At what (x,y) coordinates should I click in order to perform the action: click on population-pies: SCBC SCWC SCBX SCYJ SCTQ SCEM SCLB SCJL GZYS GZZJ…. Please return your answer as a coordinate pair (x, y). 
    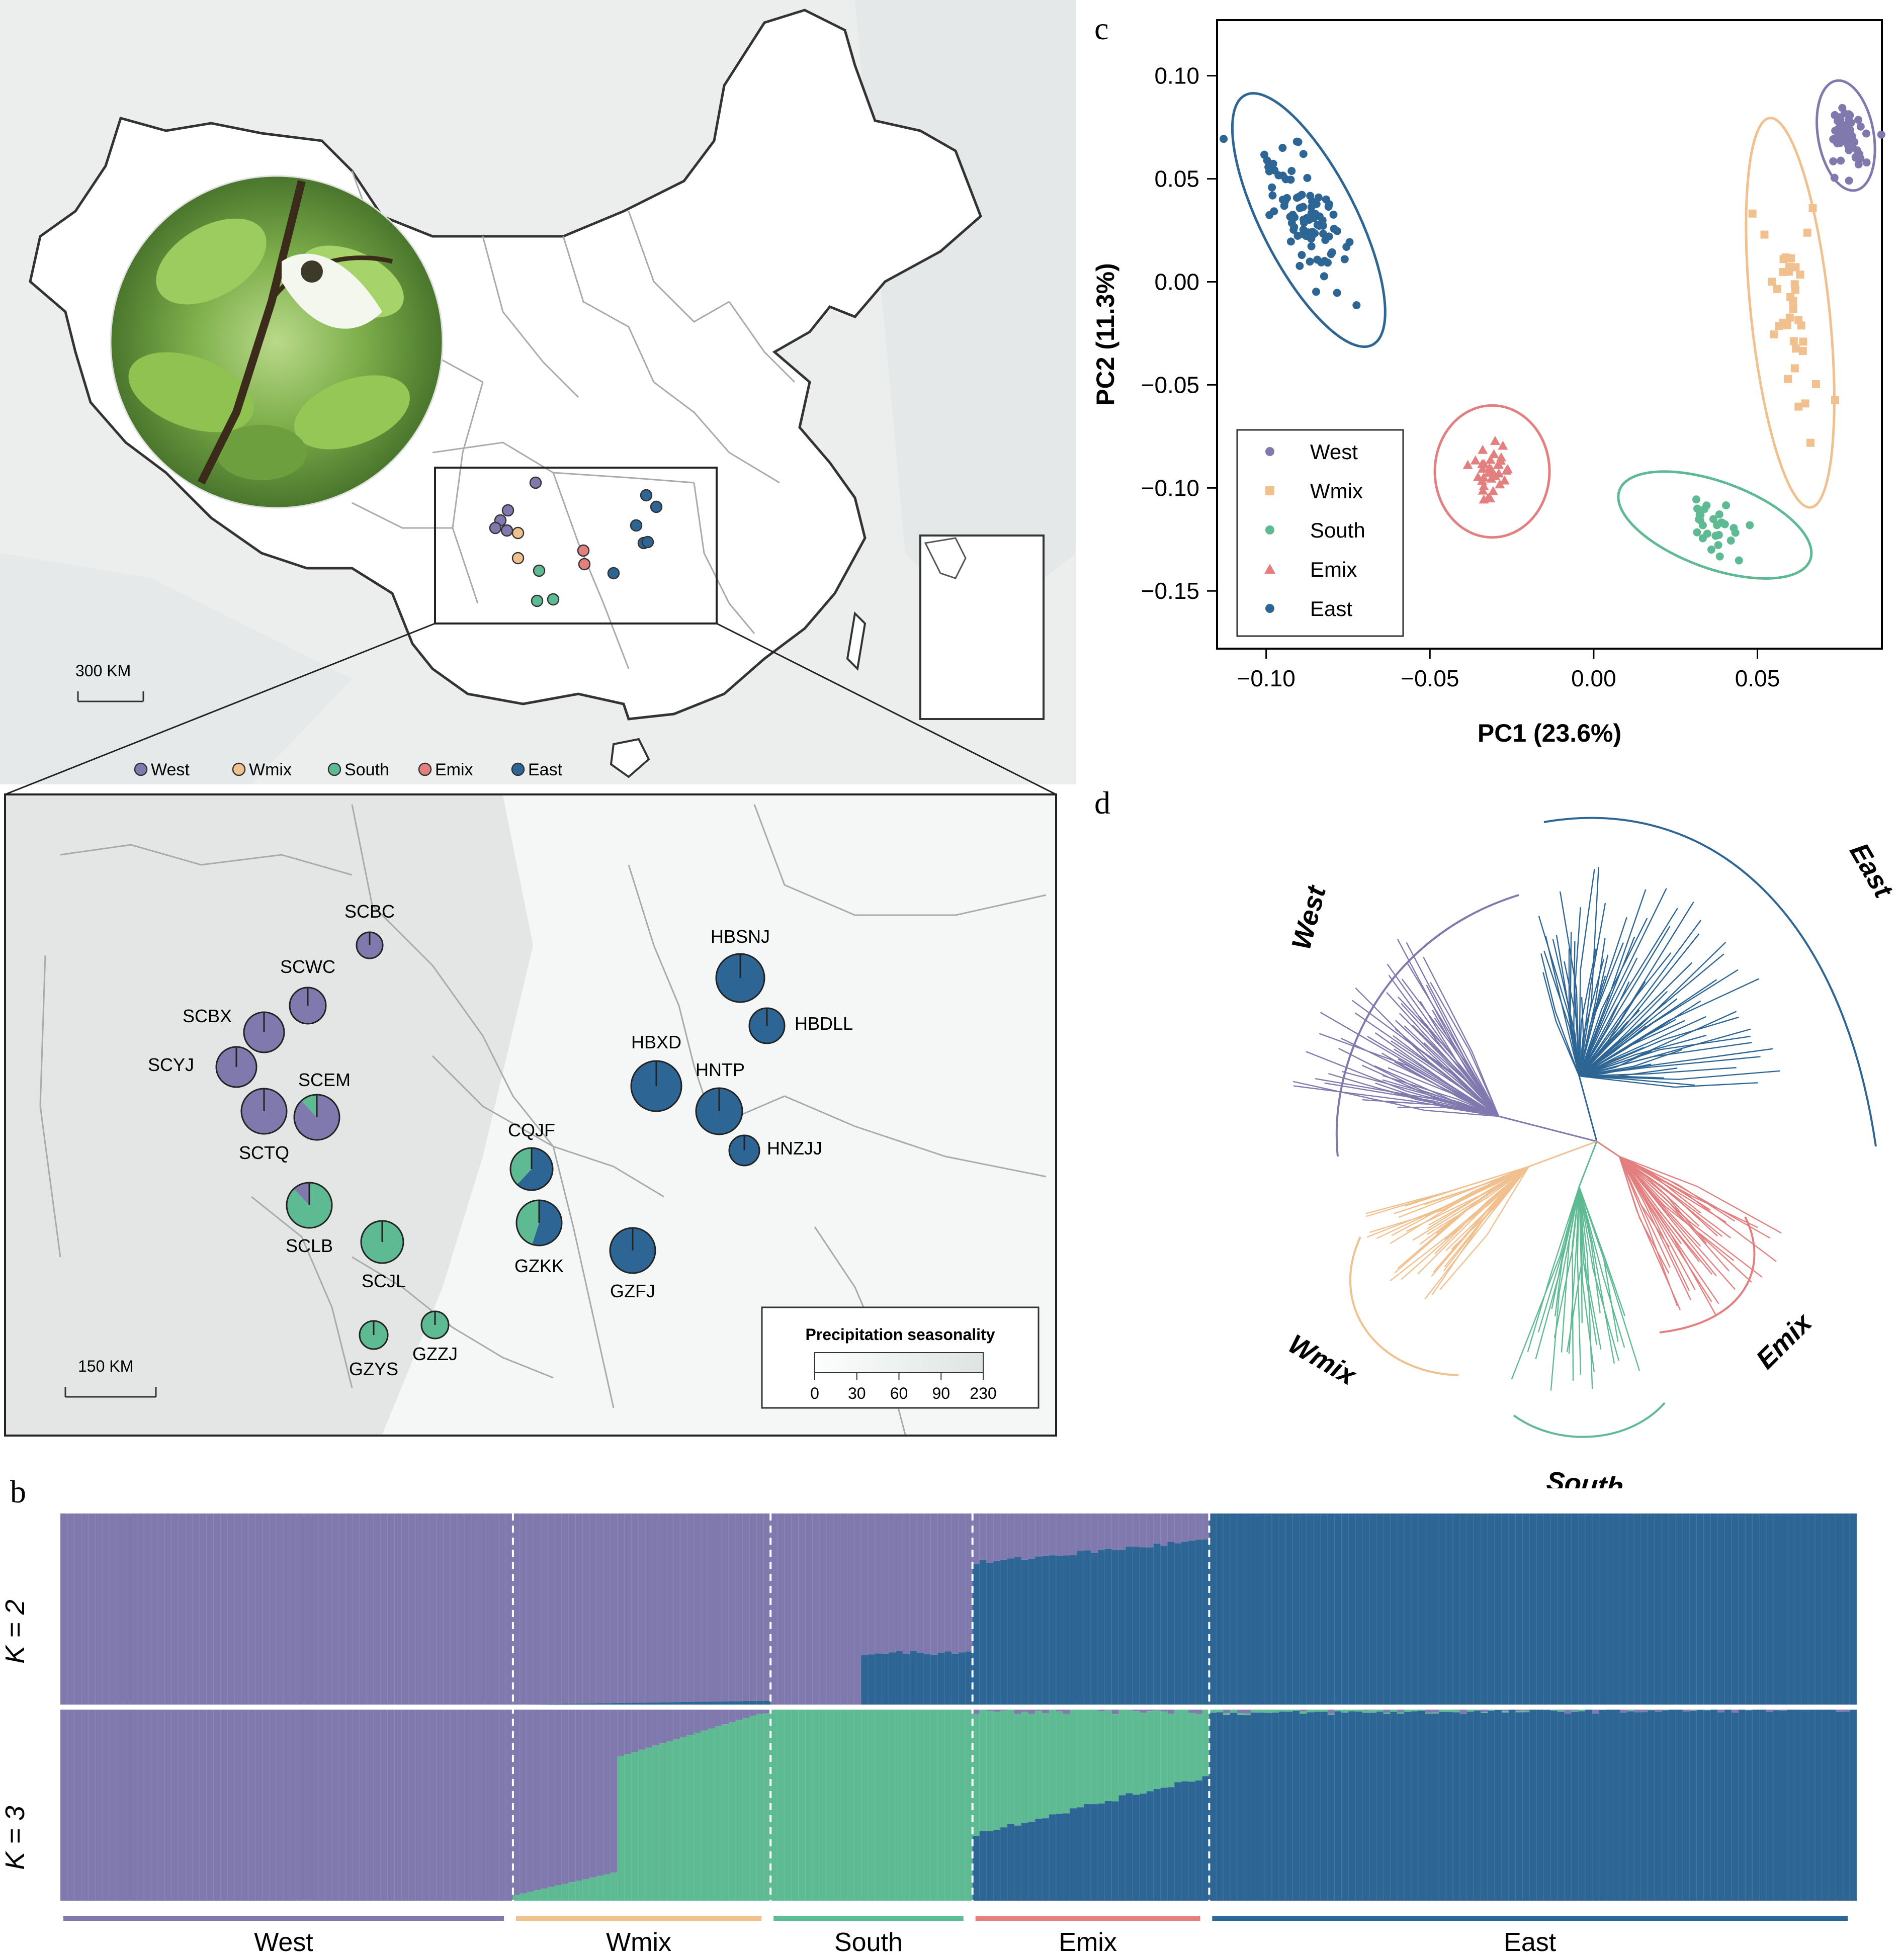
    Looking at the image, I should click on (500, 1140).